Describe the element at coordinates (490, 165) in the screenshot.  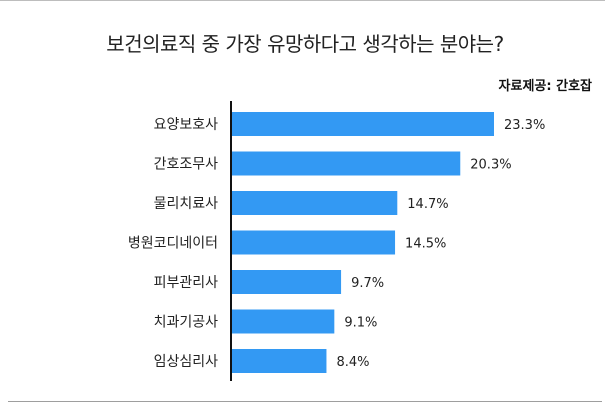
I see `value-label: 20.3%` at that location.